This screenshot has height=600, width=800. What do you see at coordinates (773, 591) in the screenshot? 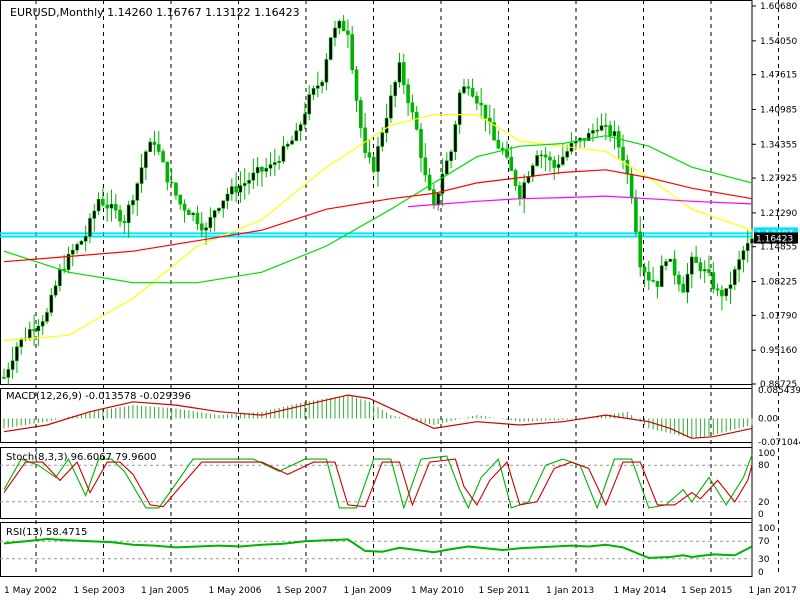
I see `x-tick-label: 1 Jan 2017` at bounding box center [773, 591].